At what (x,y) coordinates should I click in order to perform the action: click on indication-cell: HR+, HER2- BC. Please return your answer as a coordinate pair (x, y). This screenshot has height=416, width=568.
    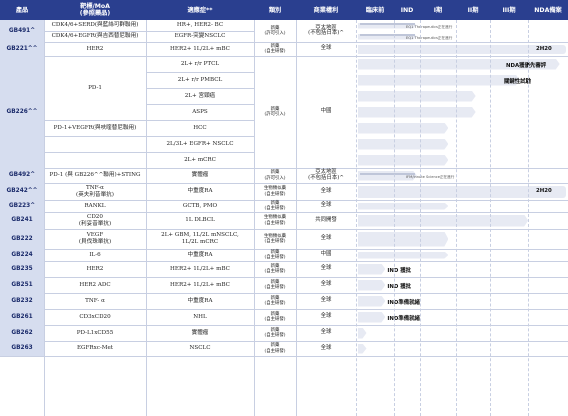
    Looking at the image, I should click on (200, 25).